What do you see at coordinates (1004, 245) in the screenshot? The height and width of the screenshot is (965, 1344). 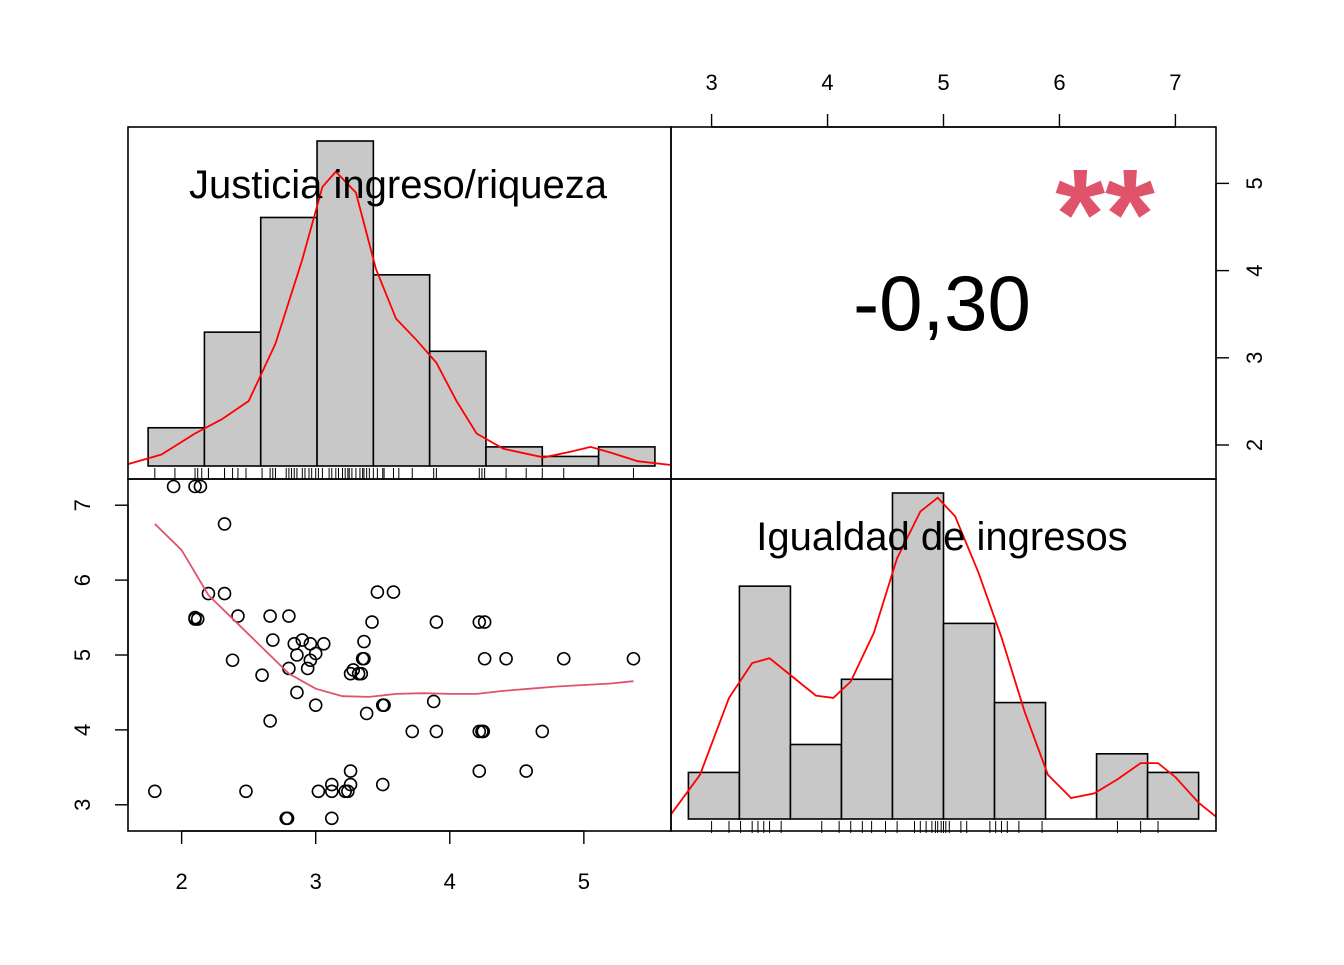 I see `correlation-panel: -0,30 **` at bounding box center [1004, 245].